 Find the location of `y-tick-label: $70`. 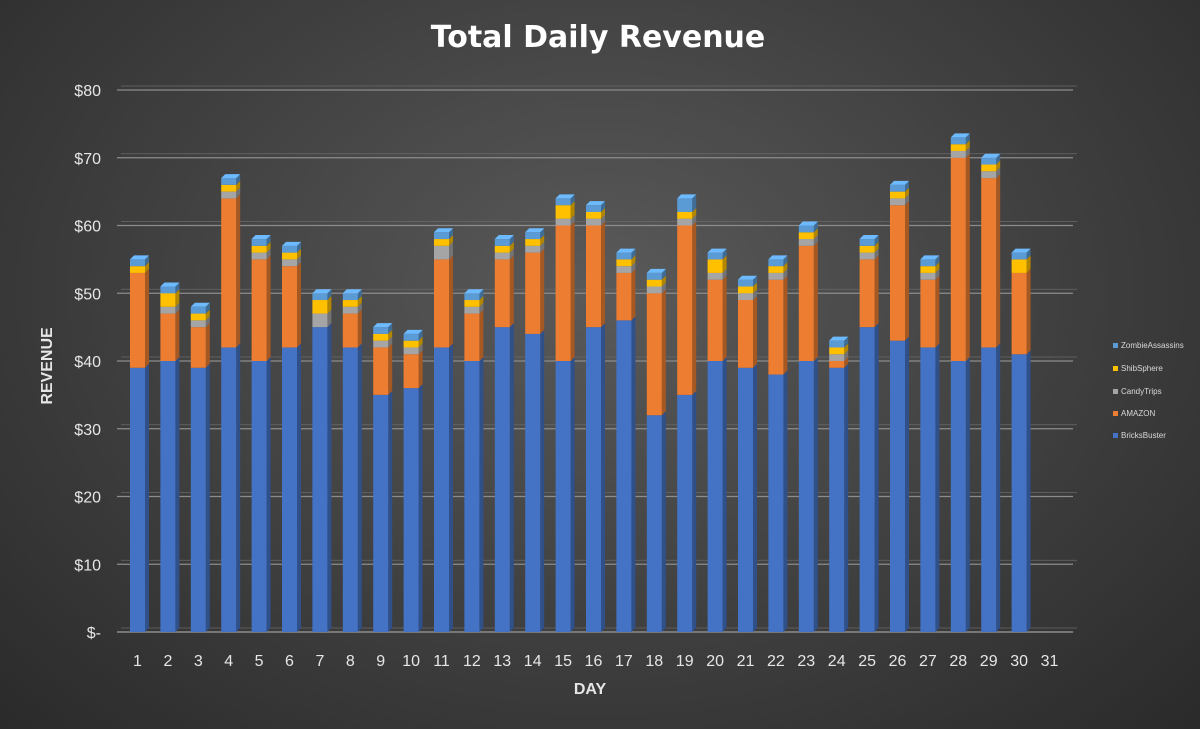

y-tick-label: $70 is located at coordinates (87, 159).